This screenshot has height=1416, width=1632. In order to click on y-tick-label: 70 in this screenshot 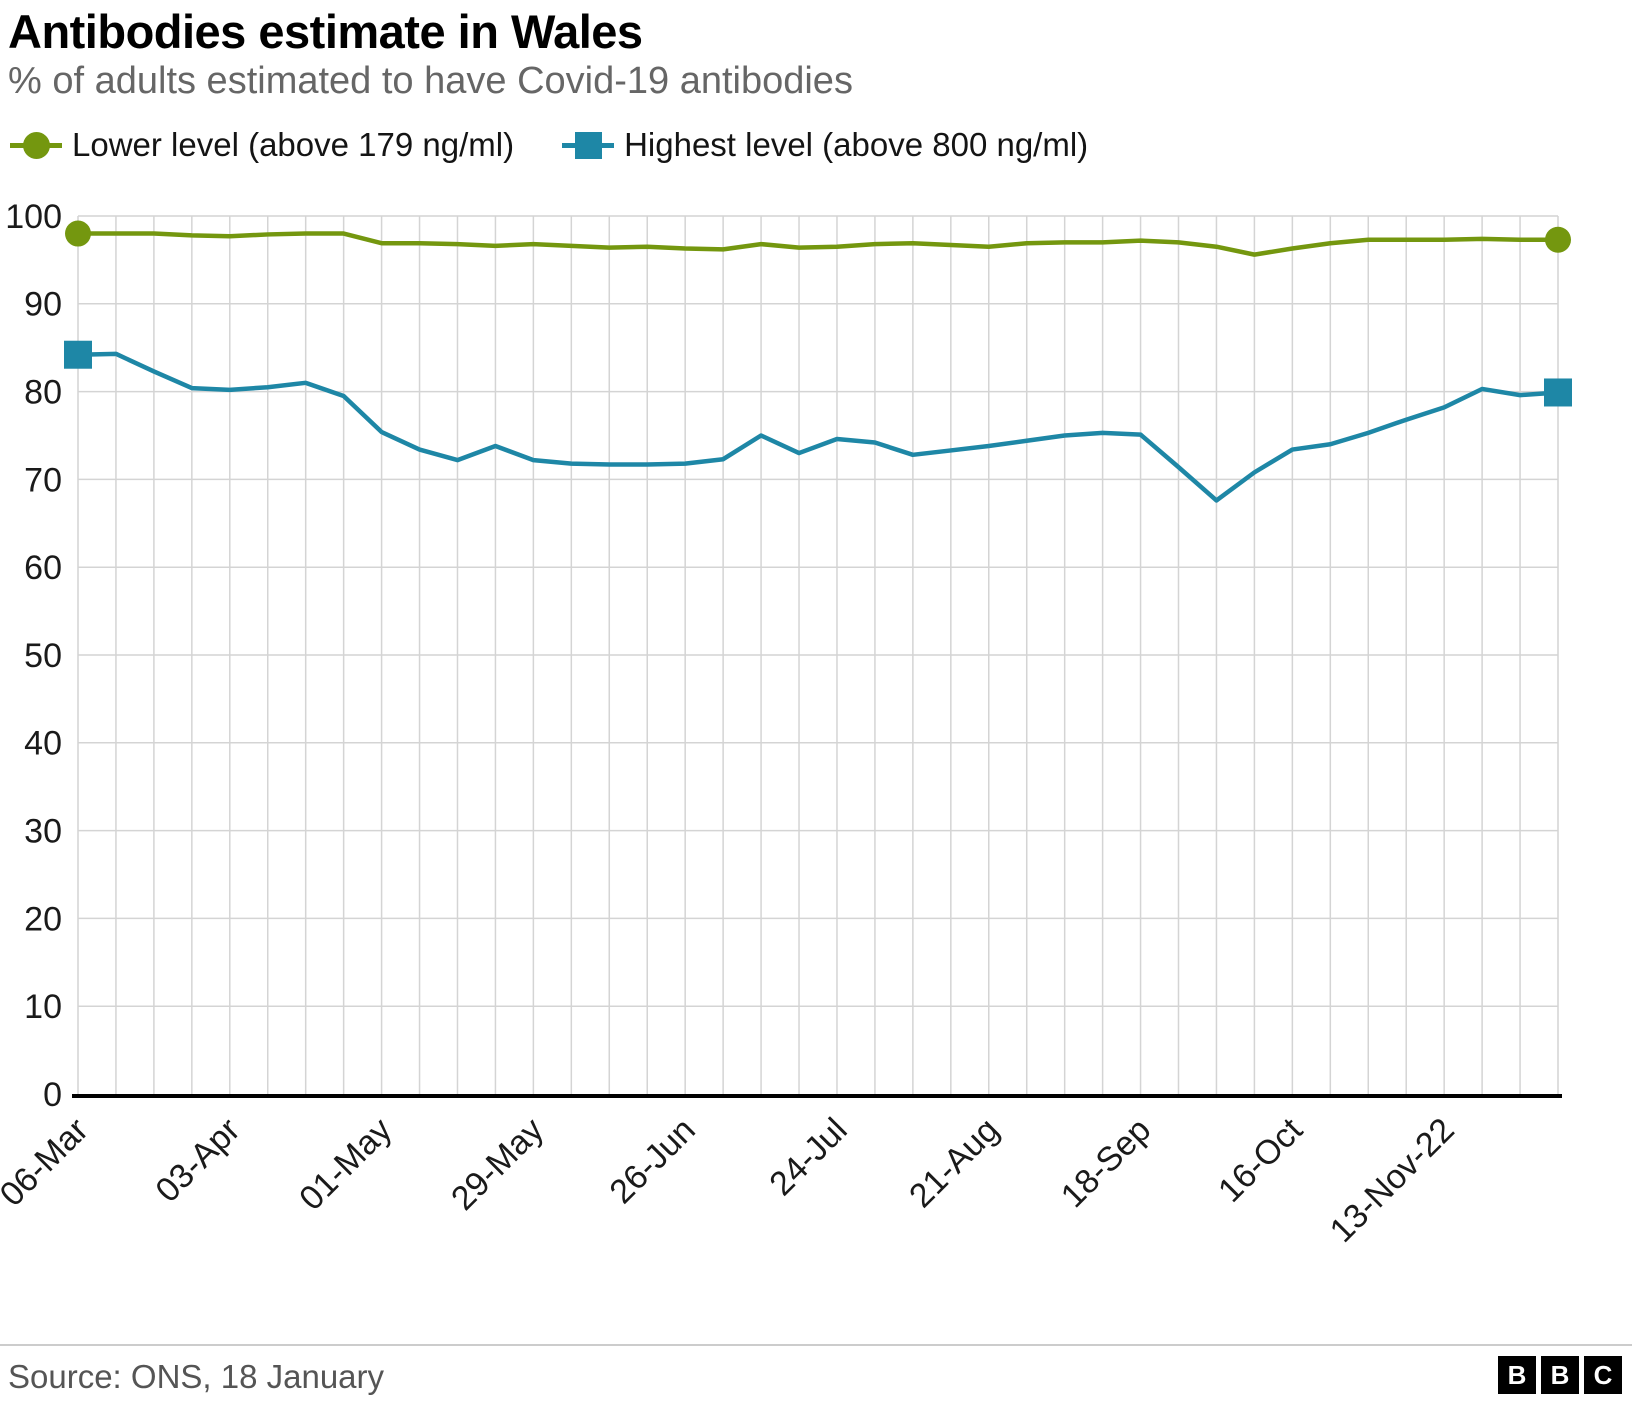, I will do `click(43, 480)`.